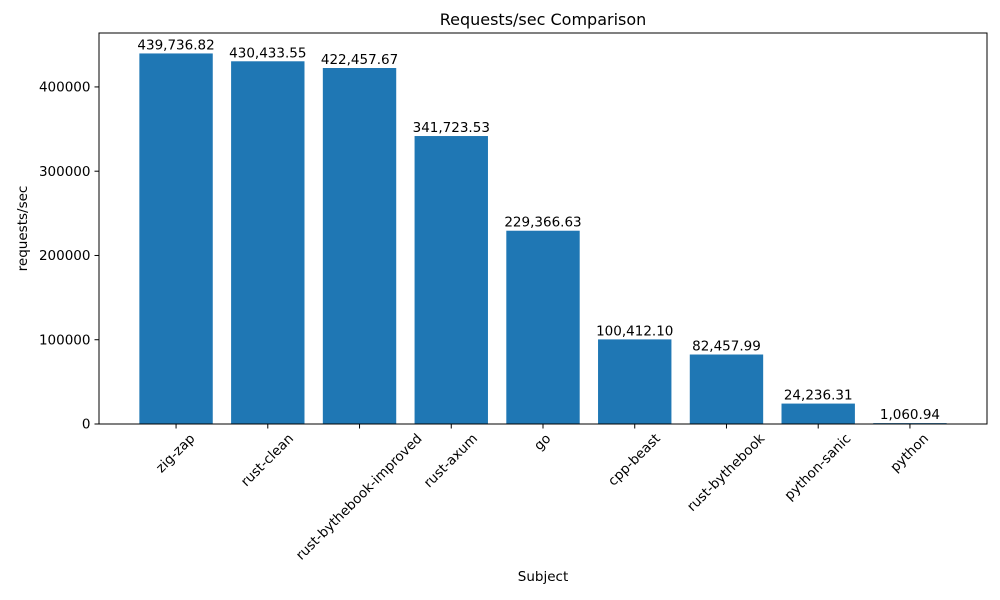 Image resolution: width=1000 pixels, height=600 pixels. I want to click on chart-title: Requests/sec Comparison, so click(543, 19).